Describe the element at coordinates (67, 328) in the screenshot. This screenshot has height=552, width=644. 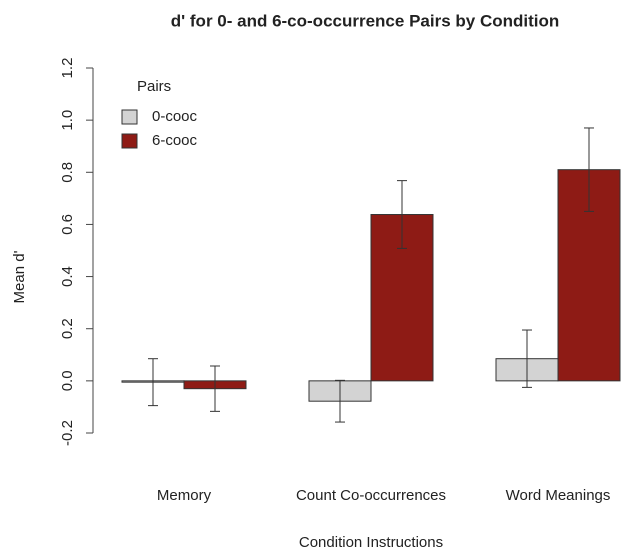
I see `y-tick-label: 0.2` at that location.